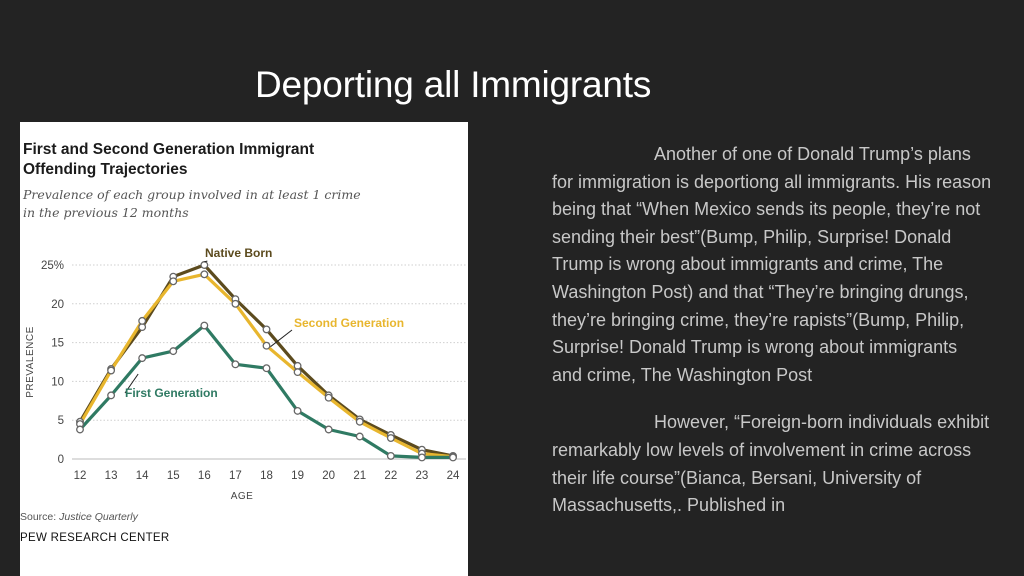 The image size is (1024, 576). Describe the element at coordinates (105, 169) in the screenshot. I see `chart-title-line-2: Offending Trajectories` at that location.